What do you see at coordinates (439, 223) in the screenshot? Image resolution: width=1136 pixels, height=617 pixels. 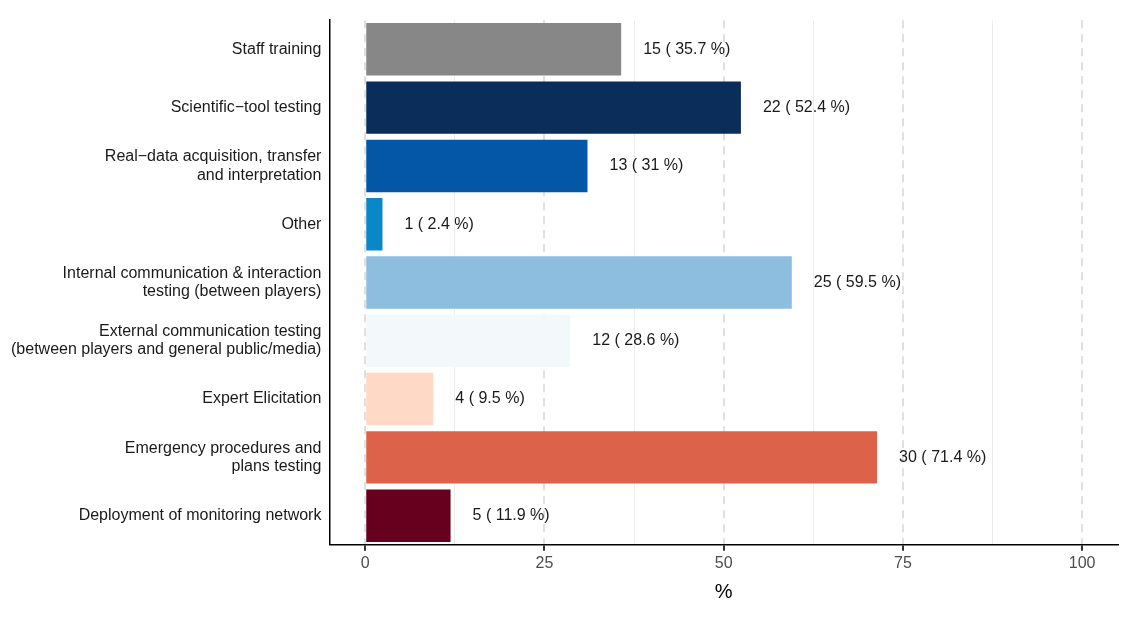 I see `data-label: 1 ( 2.4 %)` at bounding box center [439, 223].